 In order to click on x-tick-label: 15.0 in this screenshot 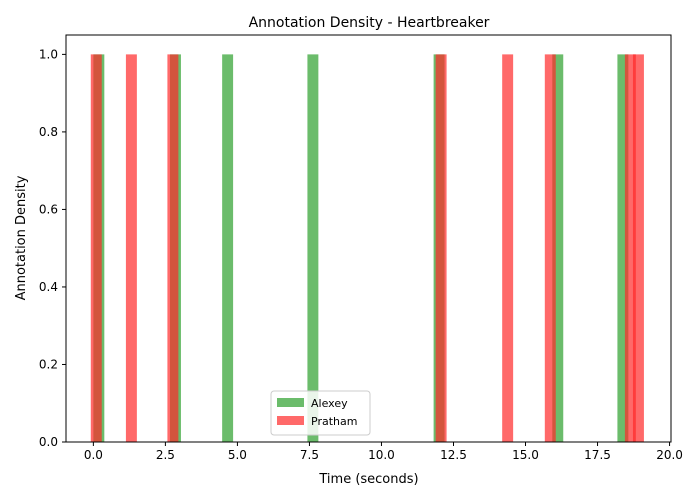, I will do `click(525, 455)`.